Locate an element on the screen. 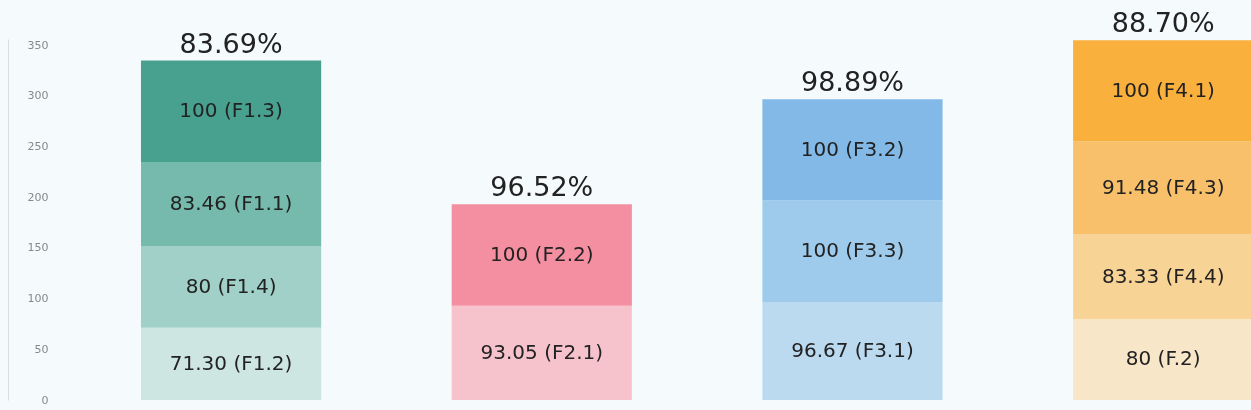 Image resolution: width=1251 pixels, height=410 pixels. data-label: 100 (F1.3) is located at coordinates (231, 110).